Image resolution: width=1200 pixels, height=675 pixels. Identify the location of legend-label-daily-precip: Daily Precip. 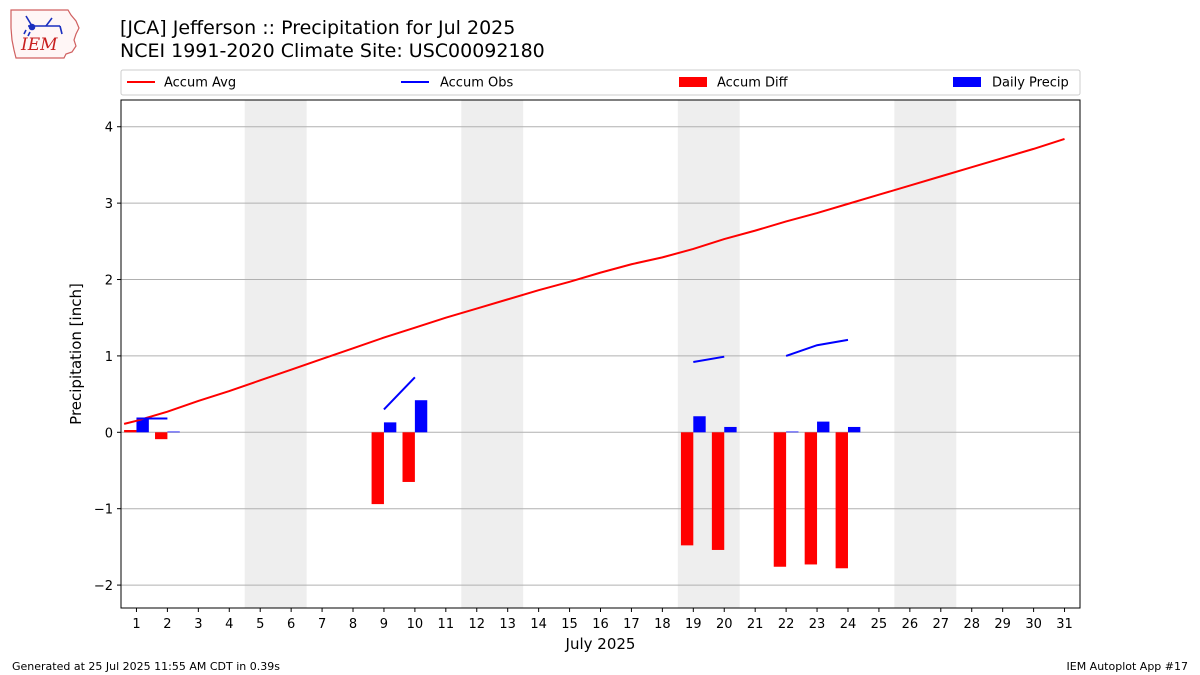
(1030, 83).